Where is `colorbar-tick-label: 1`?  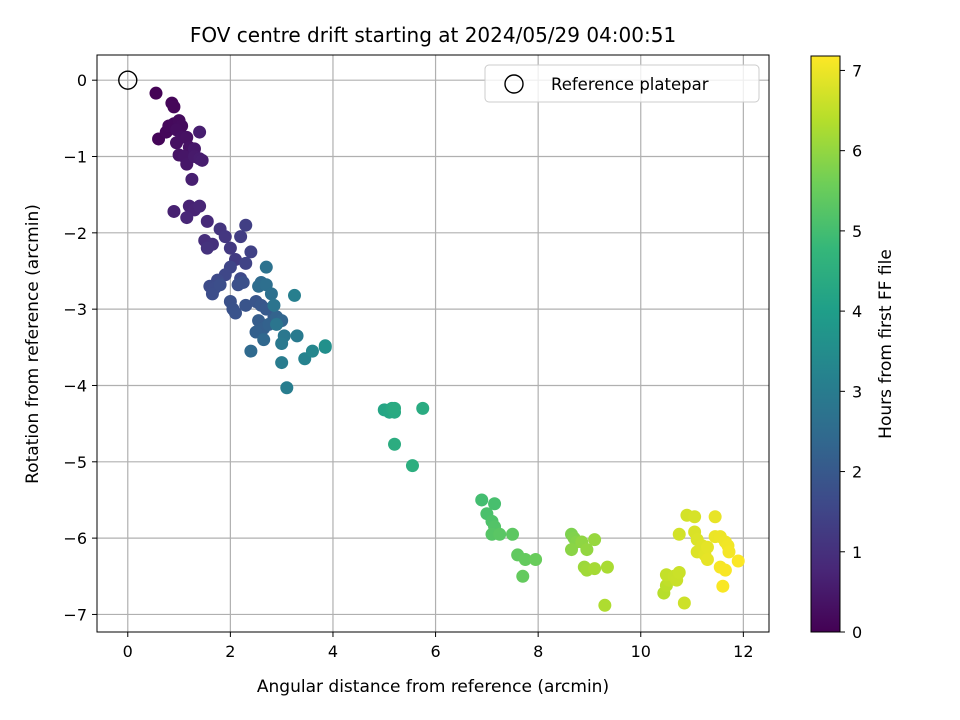
colorbar-tick-label: 1 is located at coordinates (857, 552).